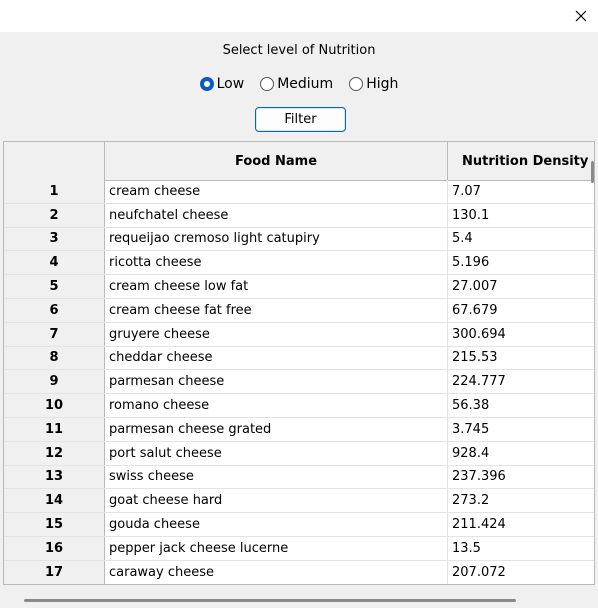  Describe the element at coordinates (54, 239) in the screenshot. I see `row-index: 3` at that location.